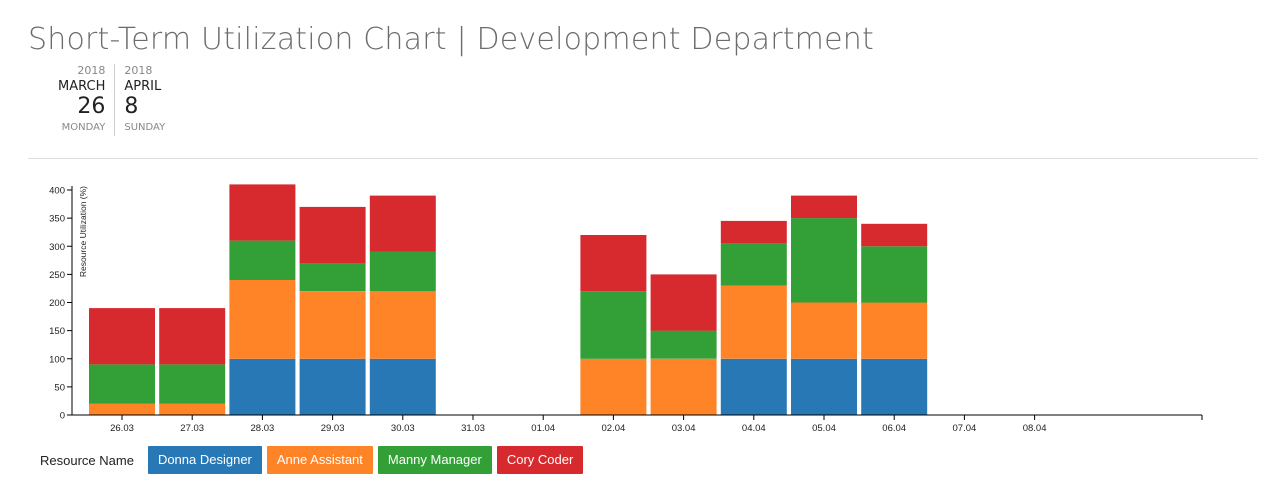 The height and width of the screenshot is (493, 1280). What do you see at coordinates (91, 70) in the screenshot?
I see `start-year: 2018` at bounding box center [91, 70].